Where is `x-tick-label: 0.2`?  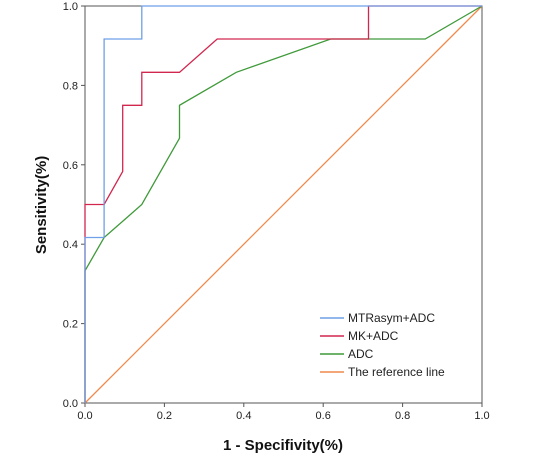
x-tick-label: 0.2 is located at coordinates (164, 416).